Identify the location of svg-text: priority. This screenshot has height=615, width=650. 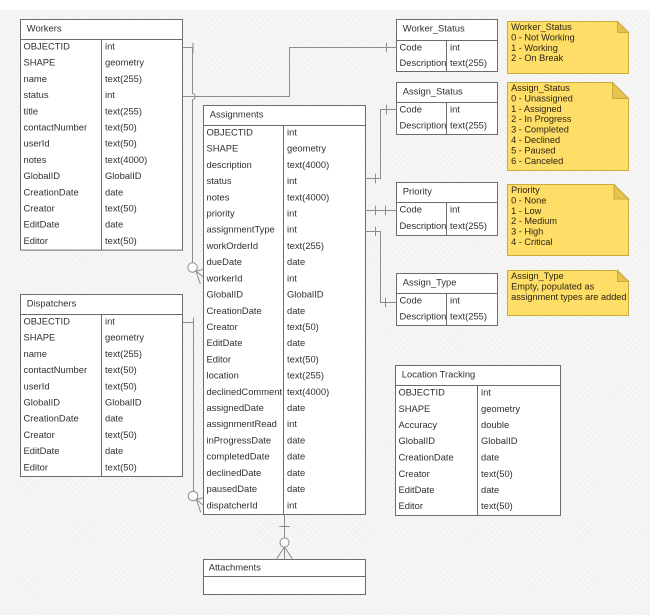
(221, 213).